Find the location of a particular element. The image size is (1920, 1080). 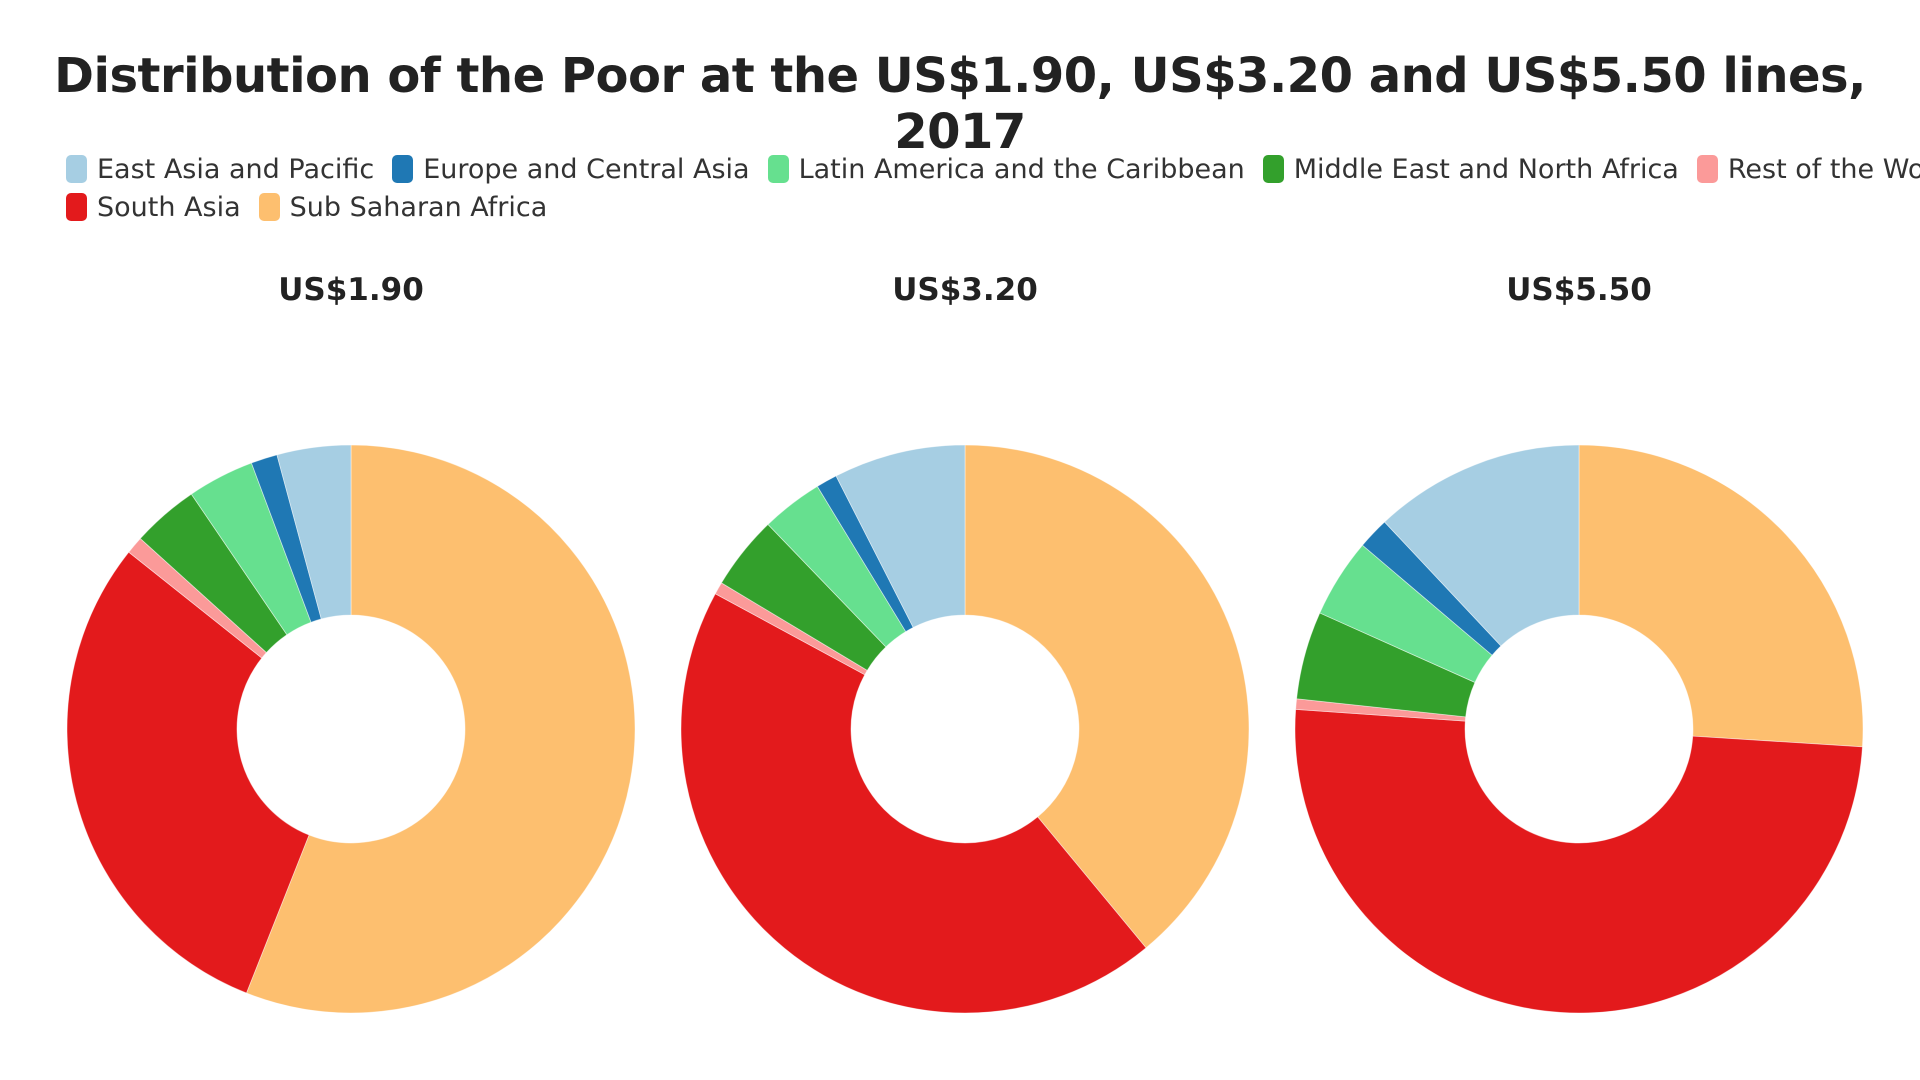

legend-label: Rest of the World is located at coordinates (1823, 169).